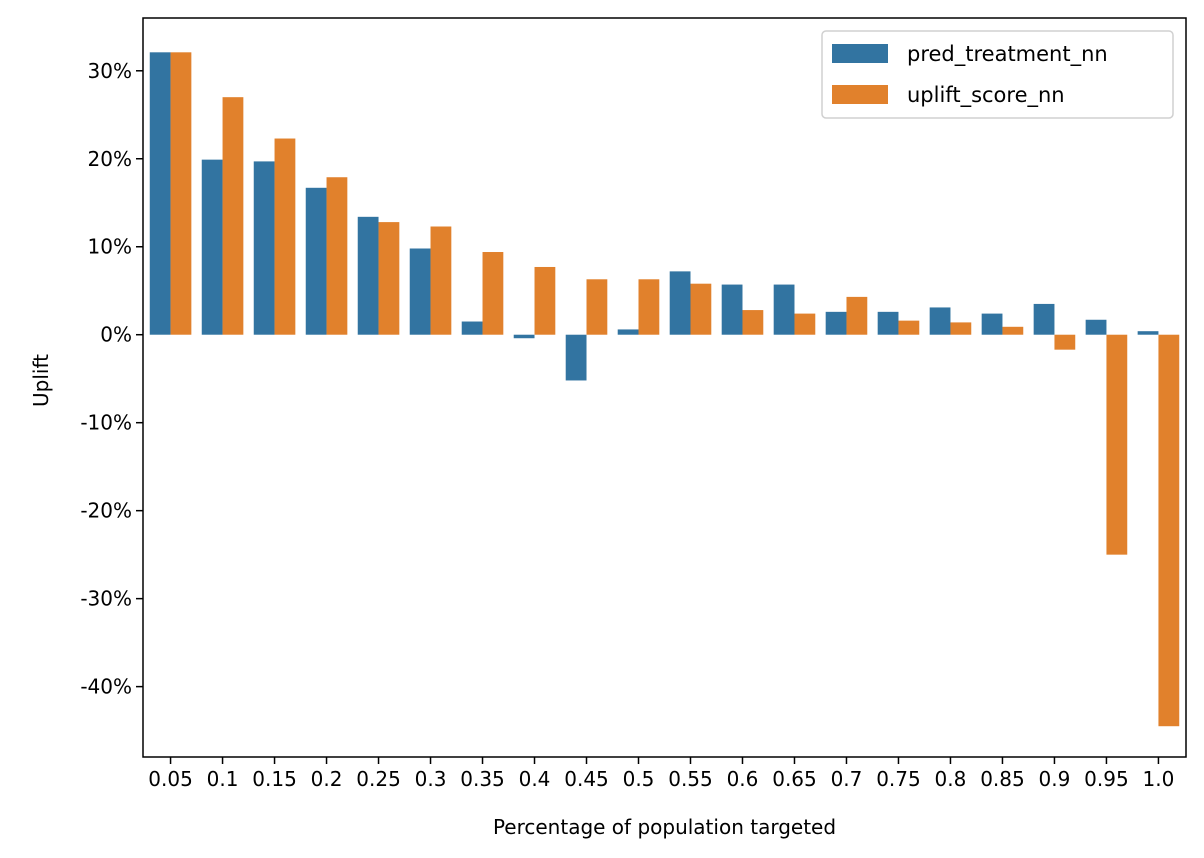  Describe the element at coordinates (1106, 779) in the screenshot. I see `x-tick-label: 0.95` at that location.